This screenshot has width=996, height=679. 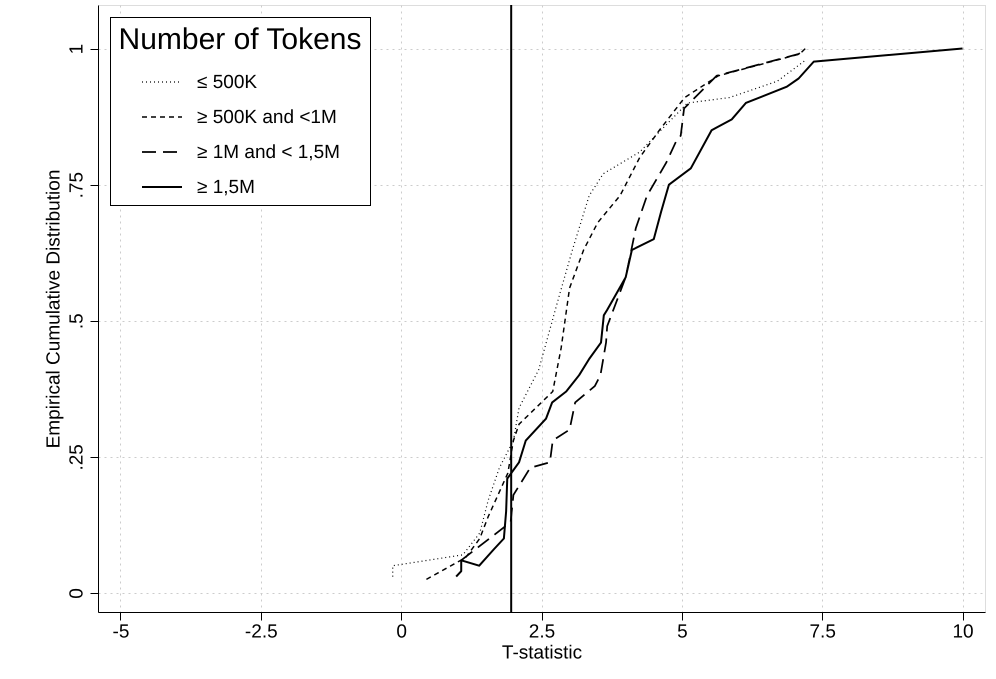 What do you see at coordinates (54, 309) in the screenshot?
I see `y-axis-title: Empirical Cumulative Distribution` at bounding box center [54, 309].